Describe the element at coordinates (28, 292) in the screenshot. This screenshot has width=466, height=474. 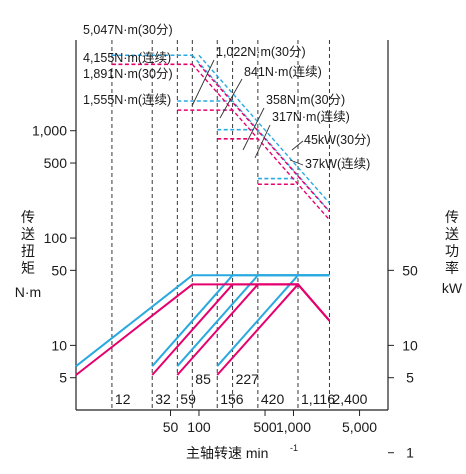
I see `left-axis-title-char: N·m` at that location.